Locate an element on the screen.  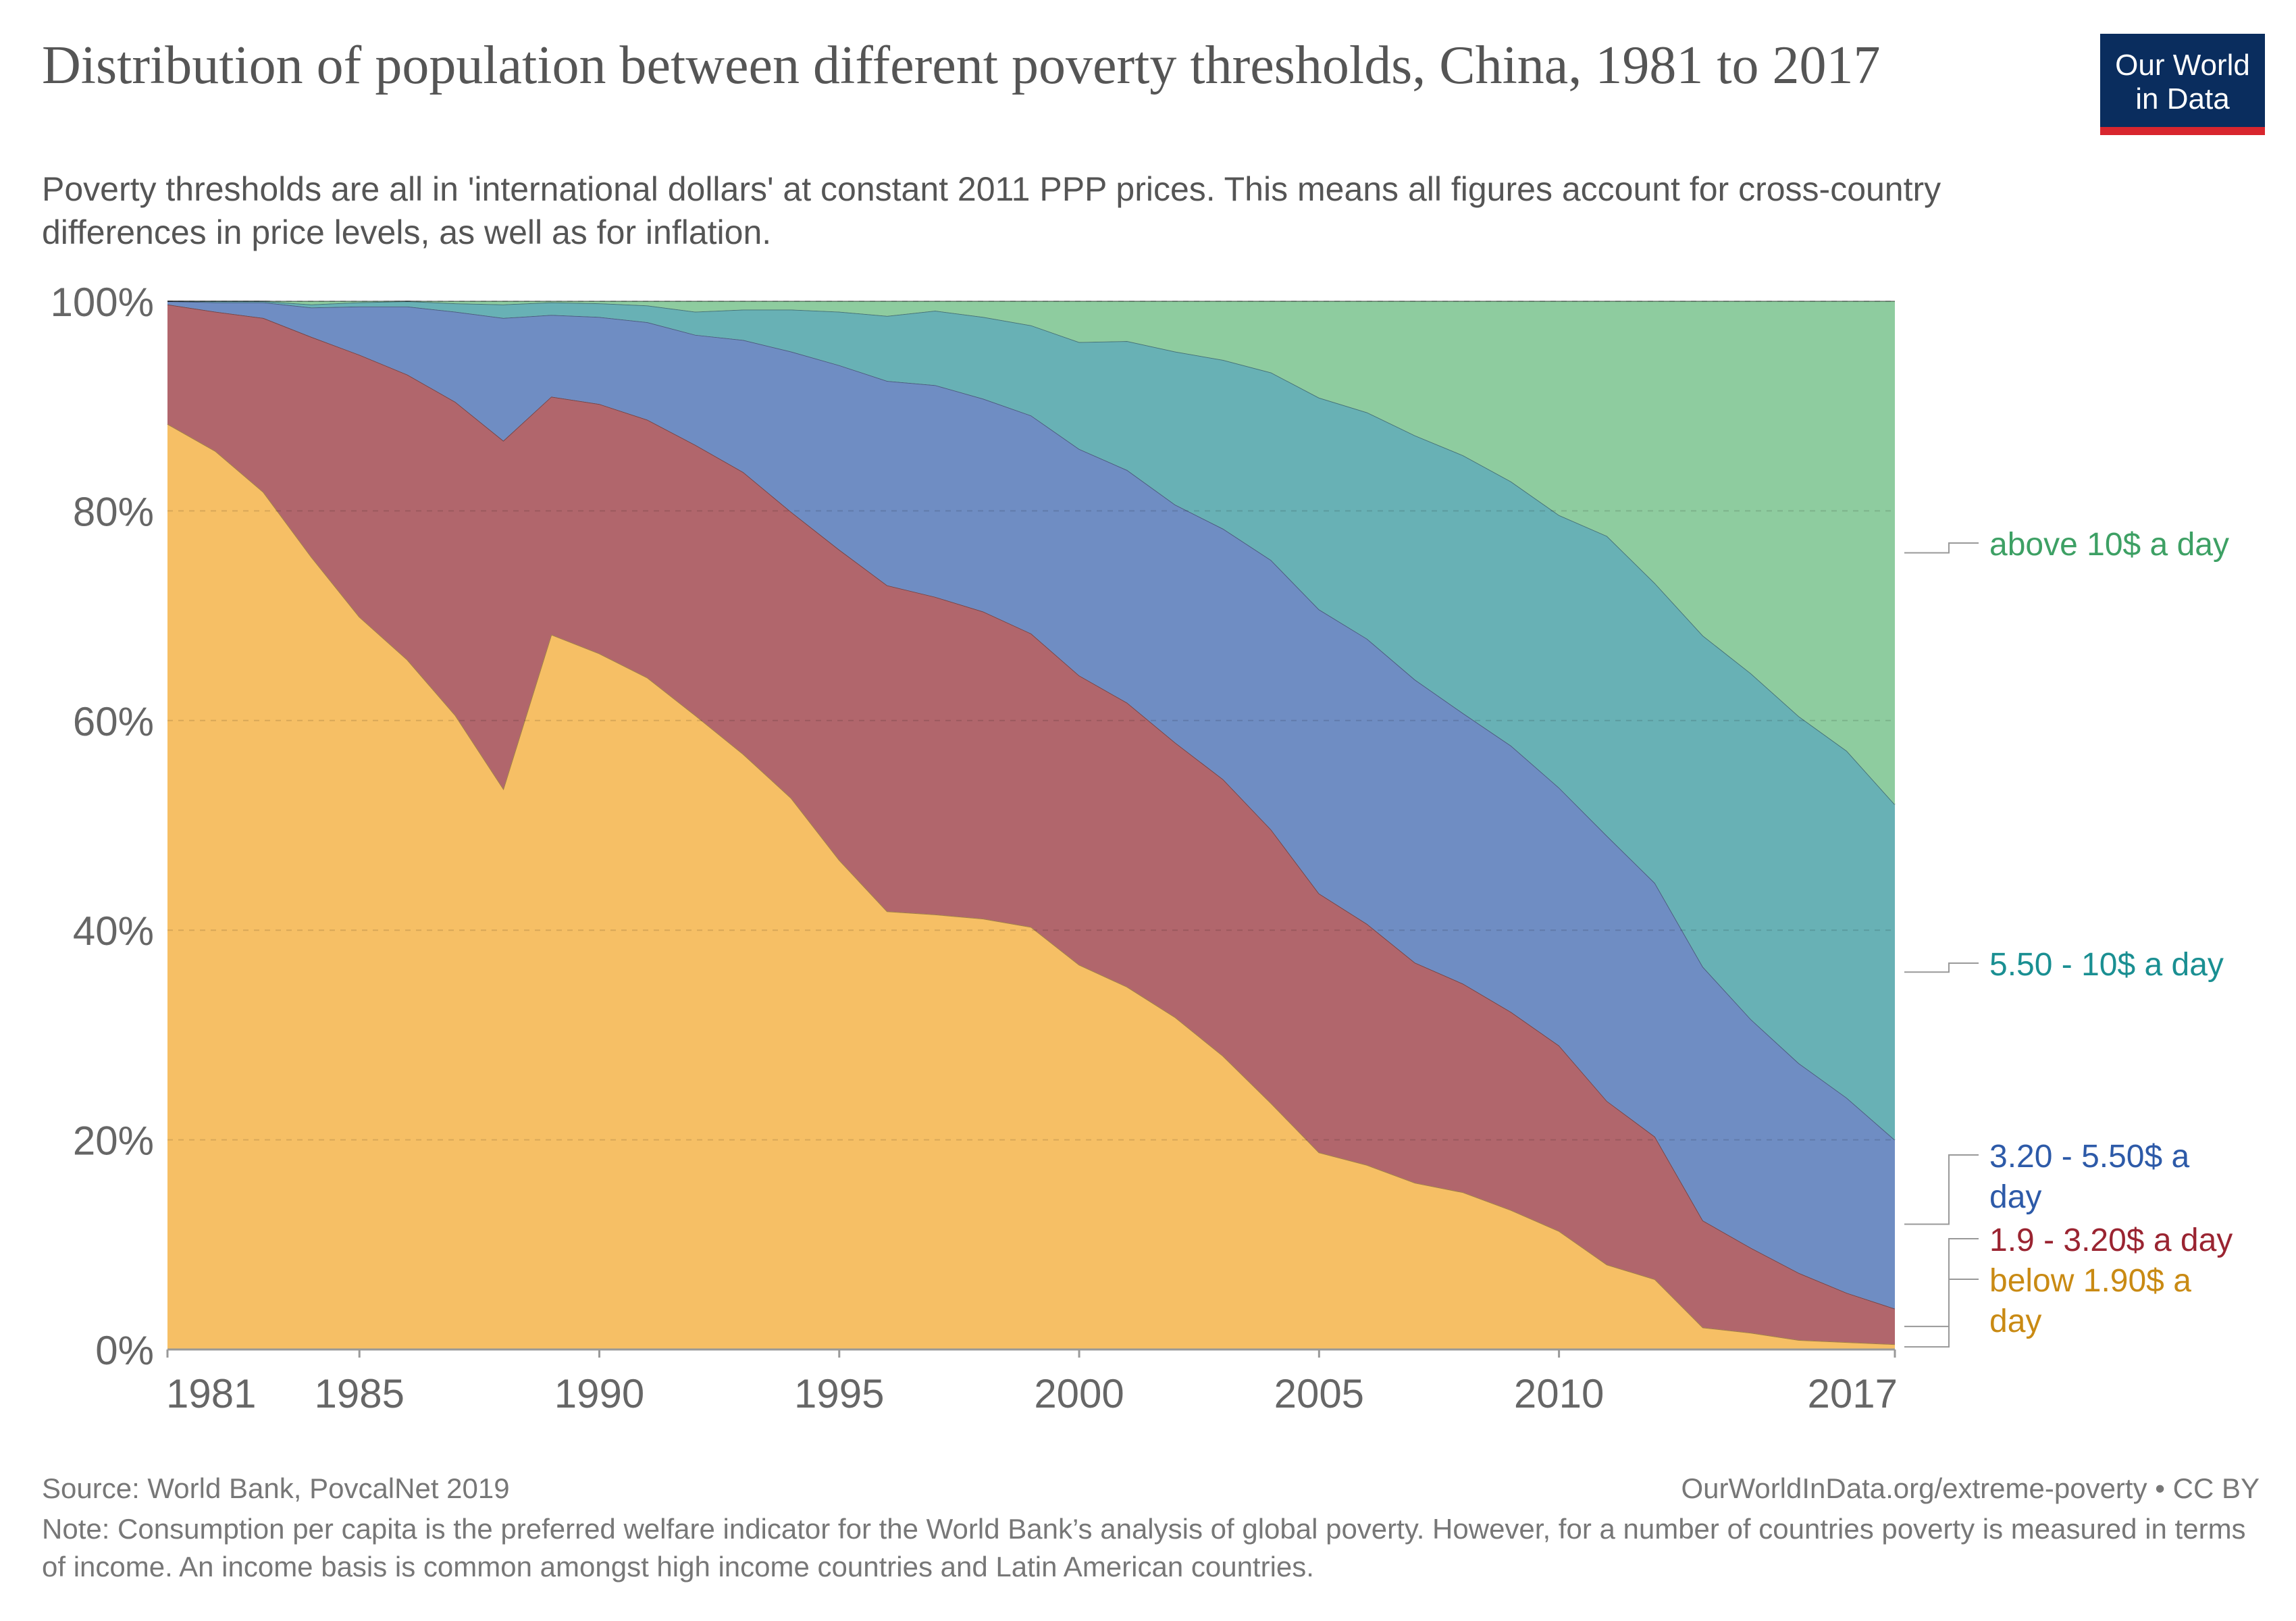
series-label-line: 5.50 - 10$ a day is located at coordinates (2106, 965).